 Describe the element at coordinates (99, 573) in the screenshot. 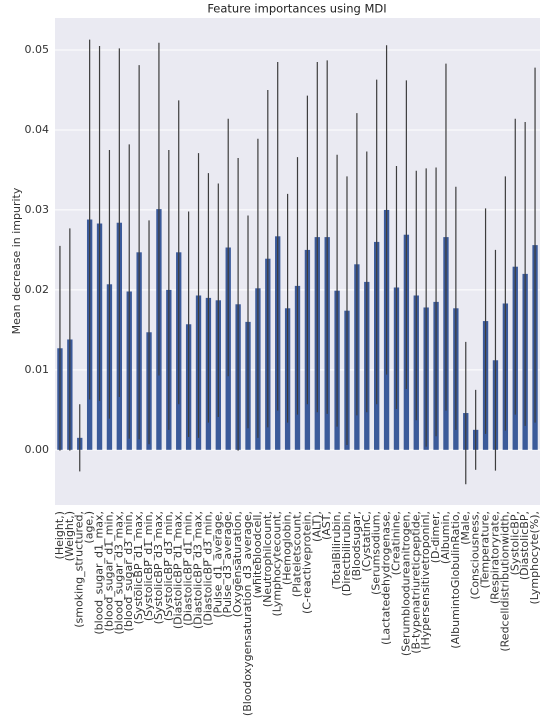

I see `x-tick-label: (blood_sugar_d1_max,` at that location.